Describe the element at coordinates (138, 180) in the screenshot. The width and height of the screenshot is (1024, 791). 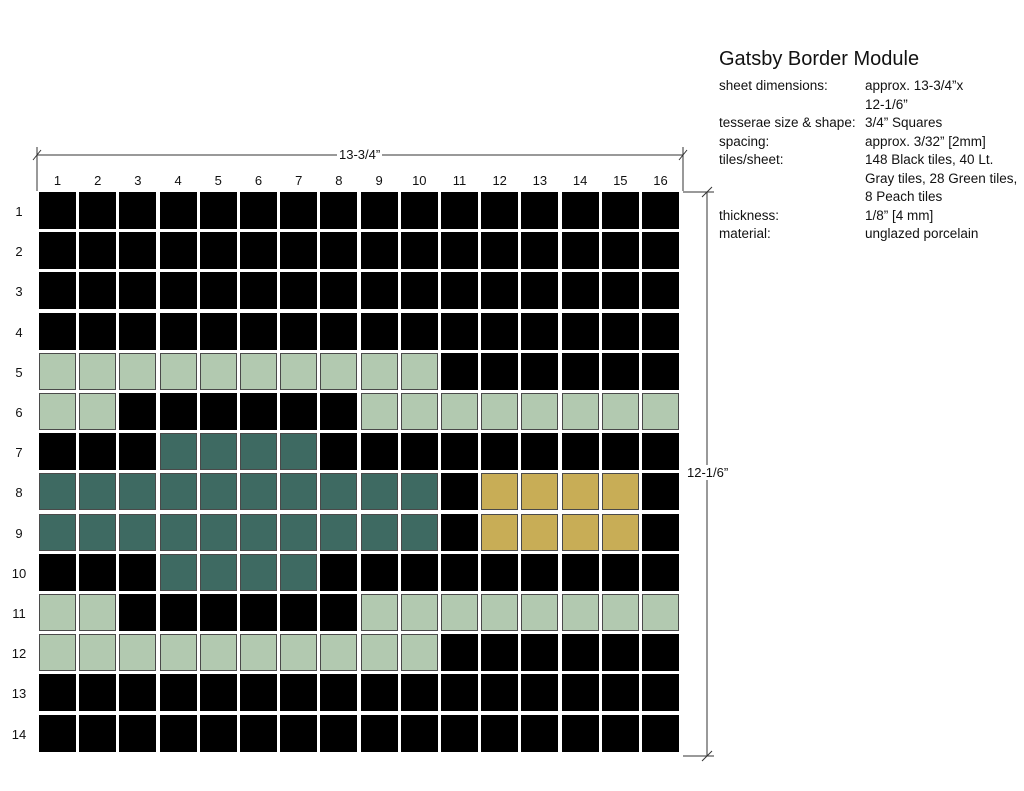
I see `column-number: 3` at that location.